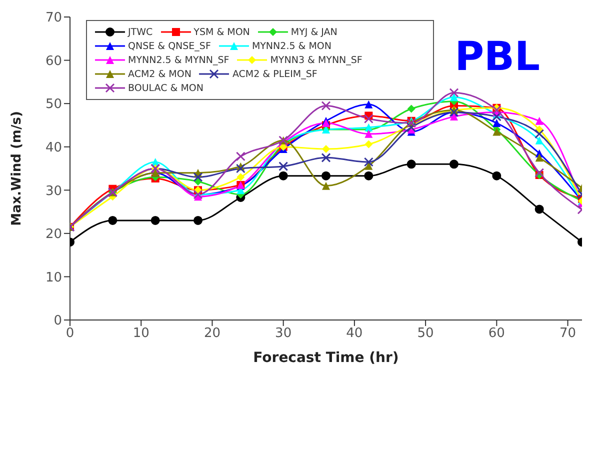 Image resolution: width=596 pixels, height=454 pixels. What do you see at coordinates (53, 61) in the screenshot?
I see `y-tick-label: 60` at bounding box center [53, 61].